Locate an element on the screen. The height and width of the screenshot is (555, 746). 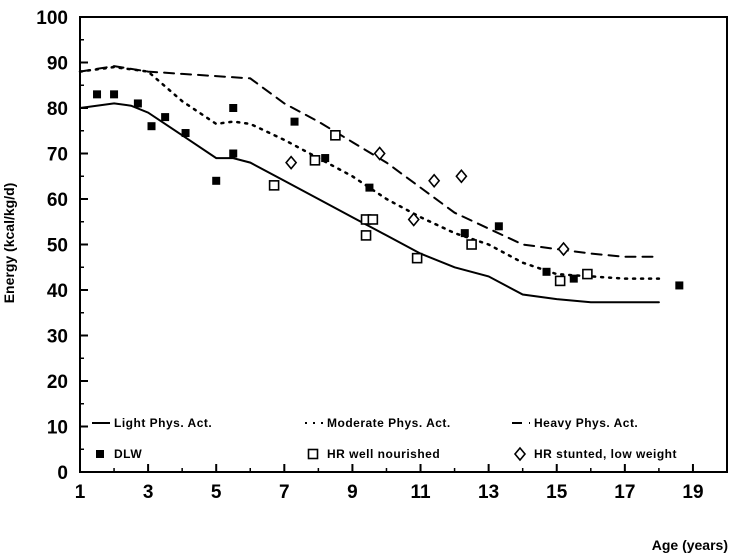
x-tick-label: 17 is located at coordinates (624, 492).